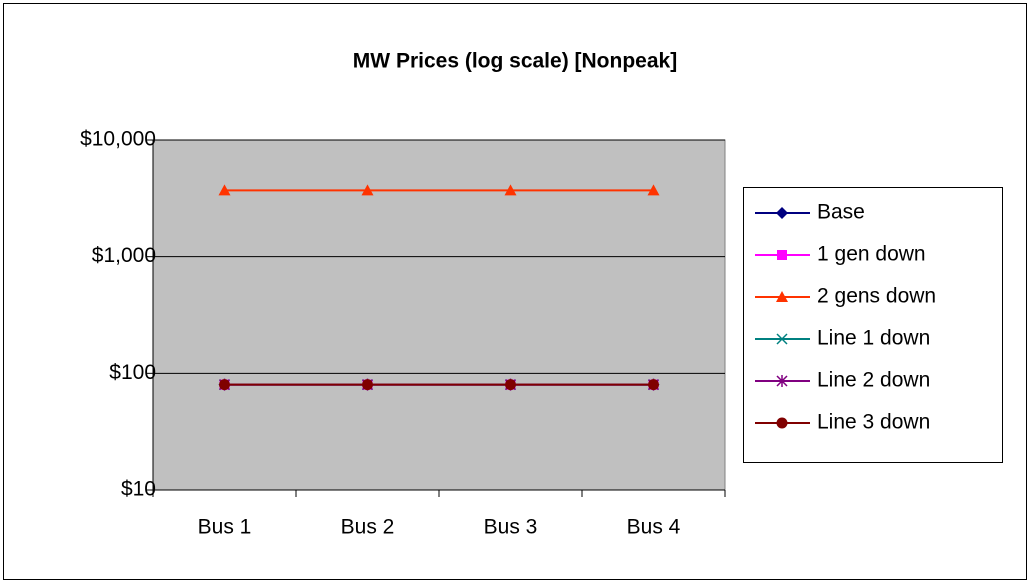 This screenshot has height=584, width=1030. What do you see at coordinates (873, 325) in the screenshot?
I see `legend` at bounding box center [873, 325].